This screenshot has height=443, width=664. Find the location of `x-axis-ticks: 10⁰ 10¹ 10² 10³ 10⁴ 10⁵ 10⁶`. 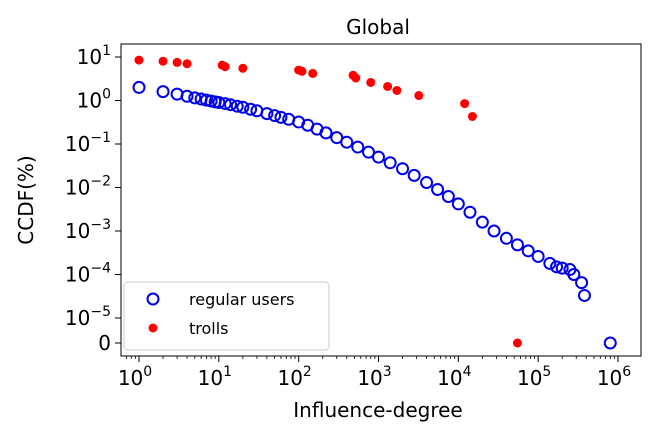

x-axis-ticks: 10⁰ 10¹ 10² 10³ 10⁴ 10⁵ 10⁶ is located at coordinates (374, 373).